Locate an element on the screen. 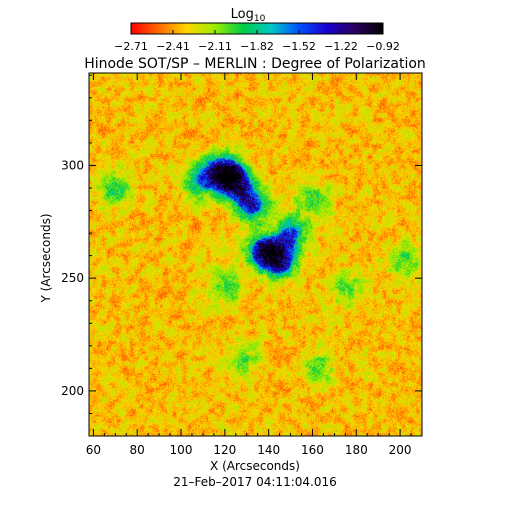 The height and width of the screenshot is (512, 511). x-tick-label: 120 is located at coordinates (224, 450).